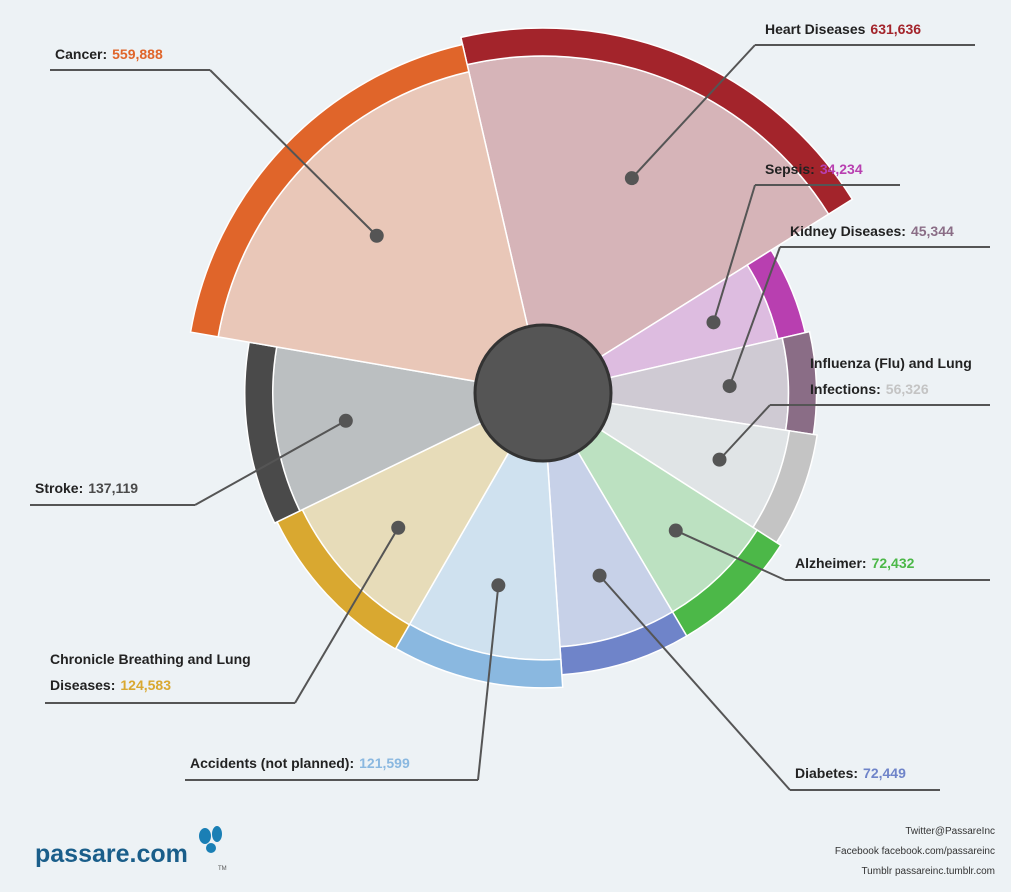 This screenshot has height=892, width=1011. What do you see at coordinates (790, 169) in the screenshot?
I see `category-name: Sepsis:` at bounding box center [790, 169].